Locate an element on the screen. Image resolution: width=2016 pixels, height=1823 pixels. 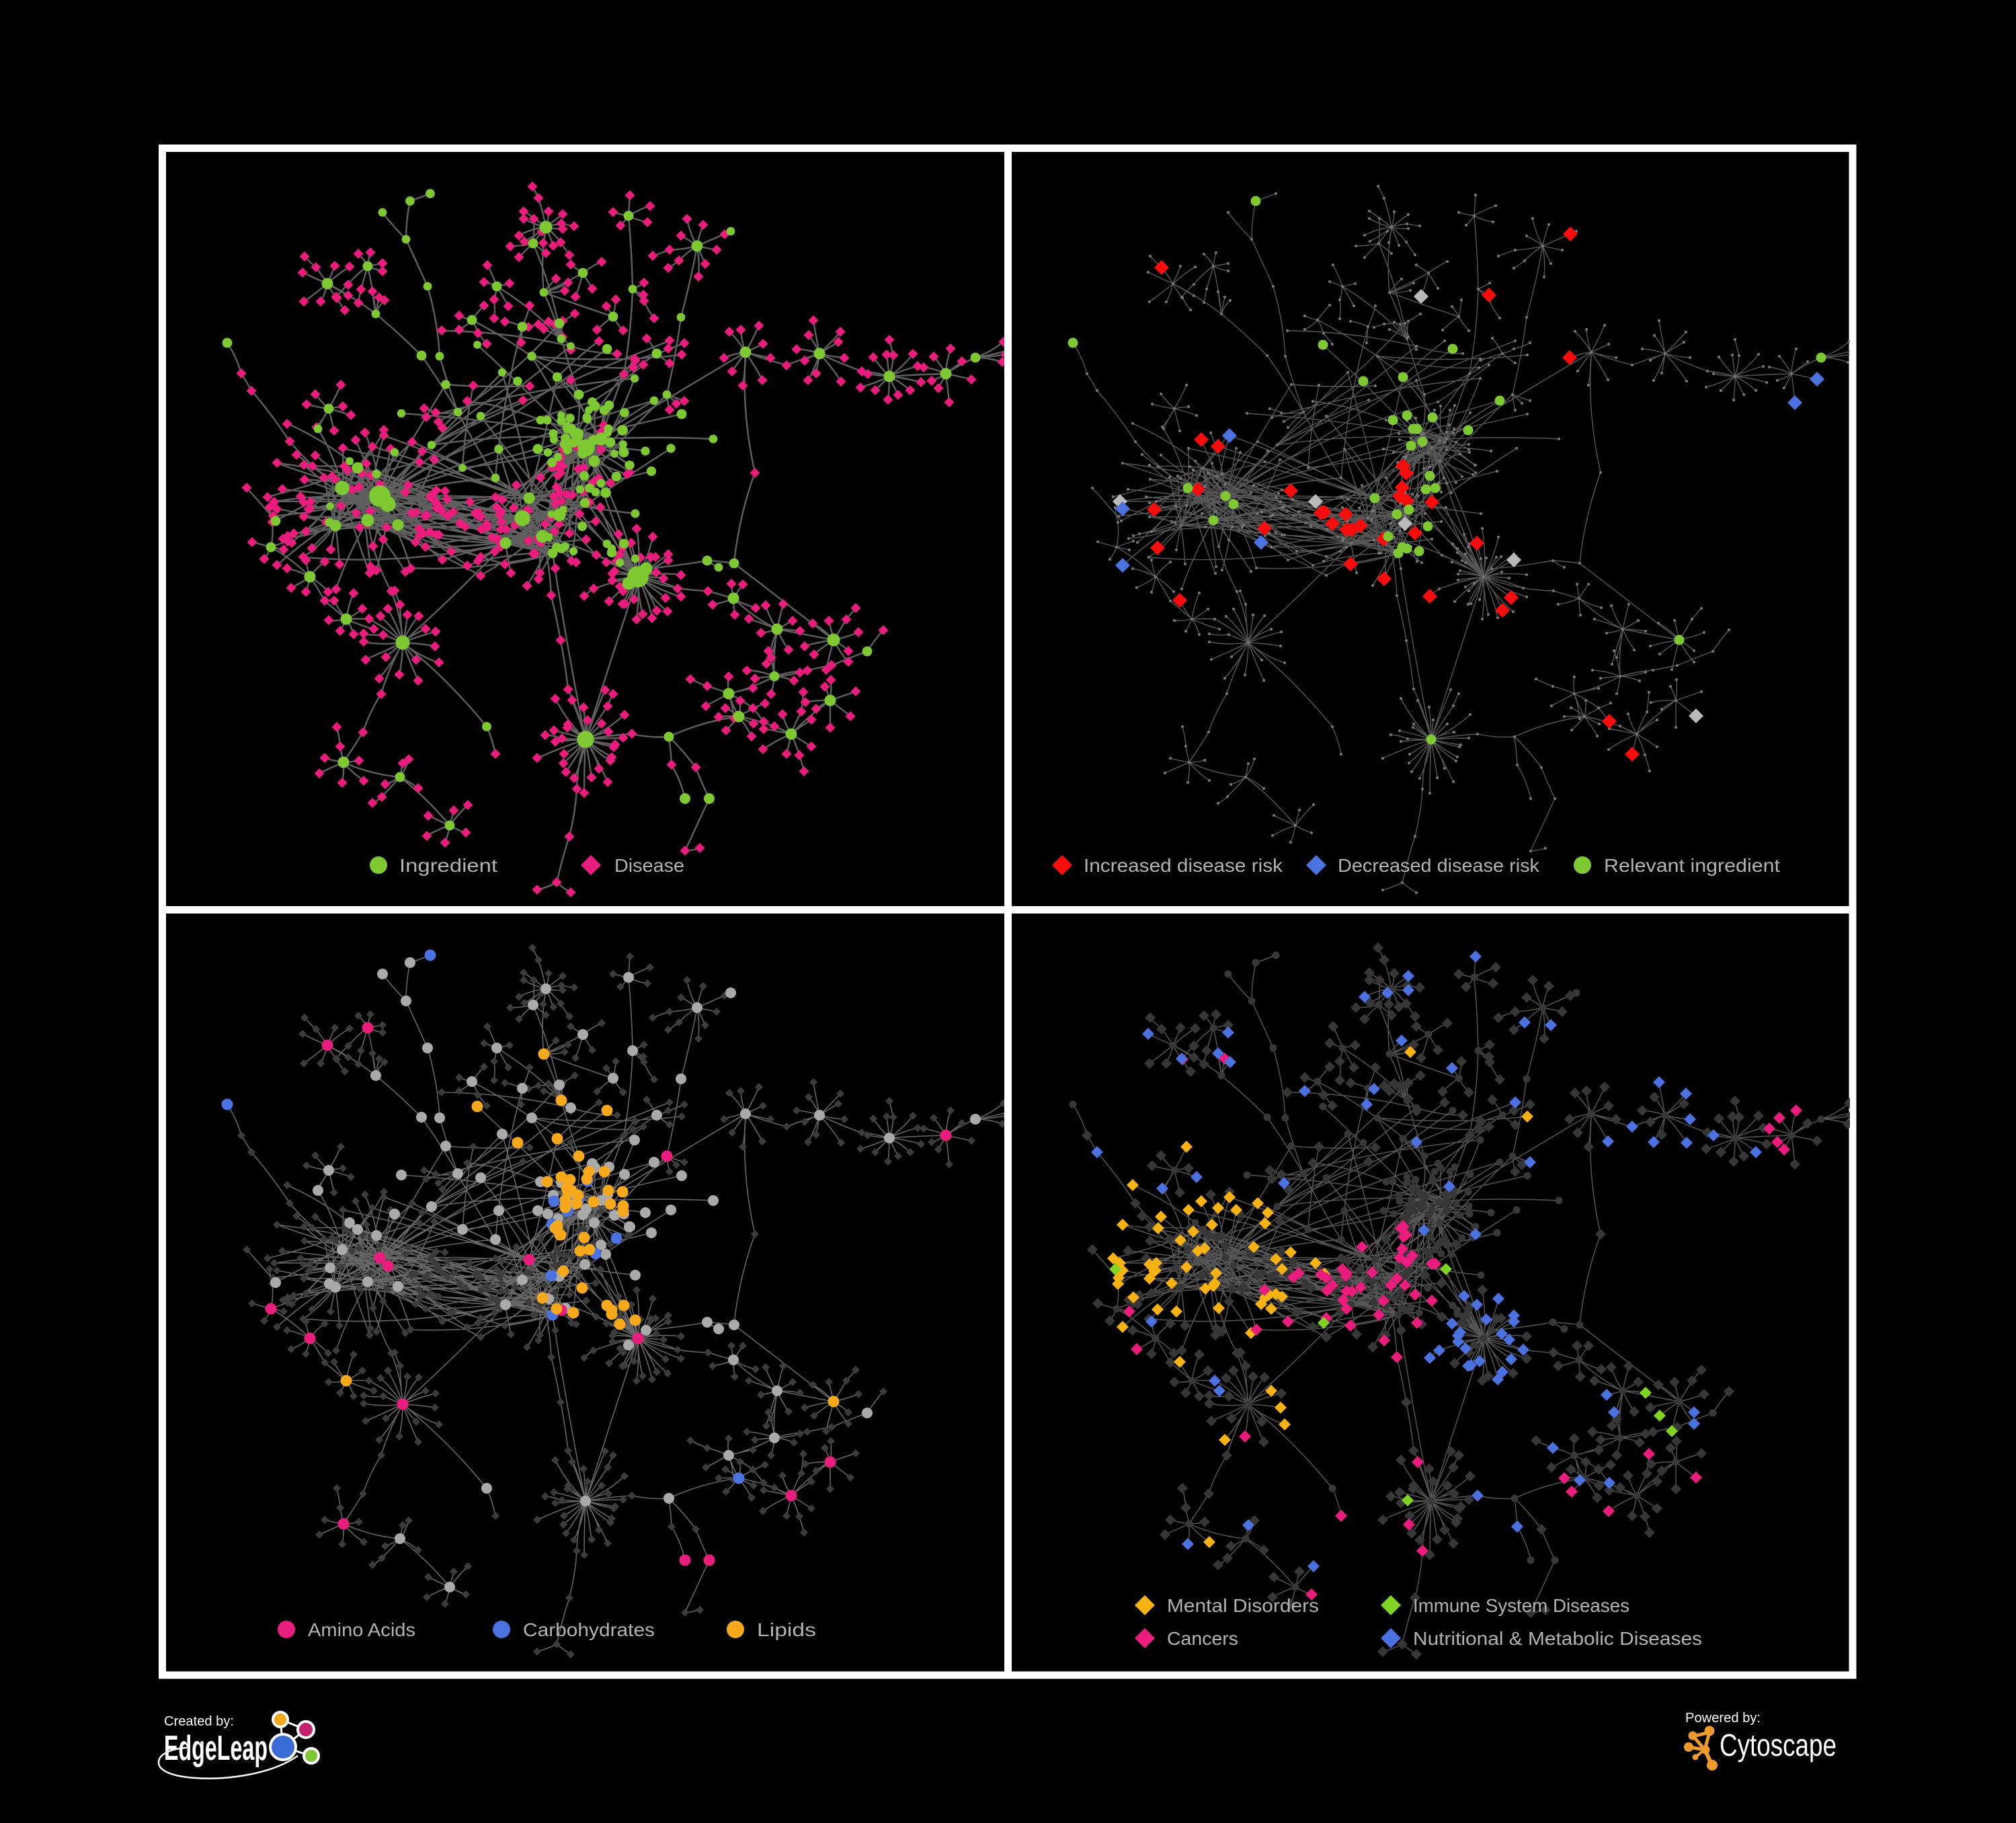
svg-text: Ingredient is located at coordinates (448, 865).